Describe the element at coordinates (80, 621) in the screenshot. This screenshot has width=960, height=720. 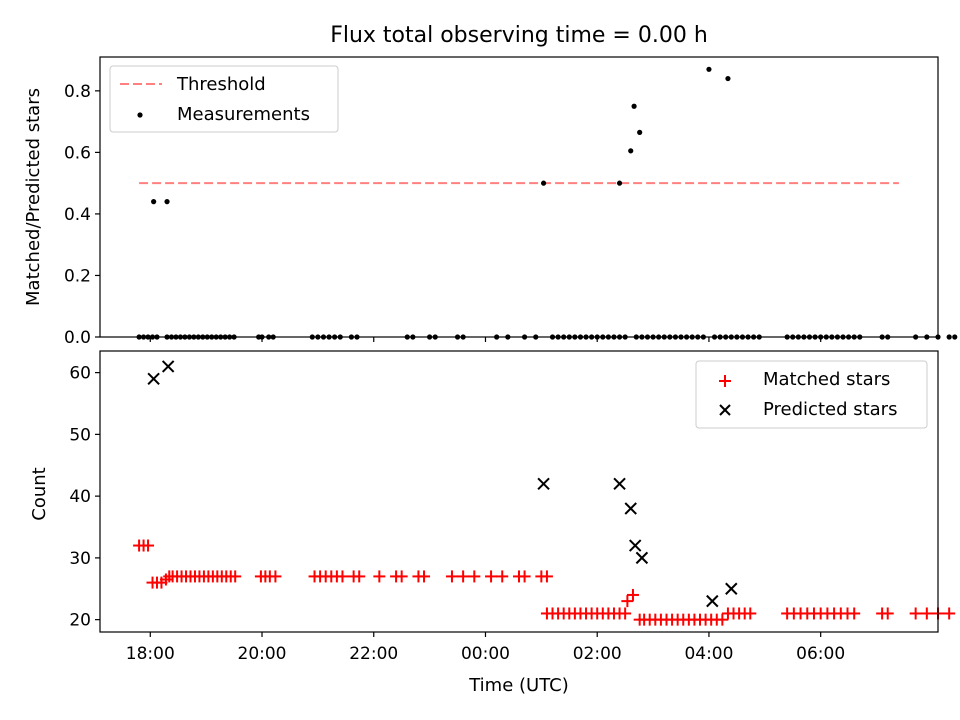
I see `bottom-y-tick-label: 20` at that location.